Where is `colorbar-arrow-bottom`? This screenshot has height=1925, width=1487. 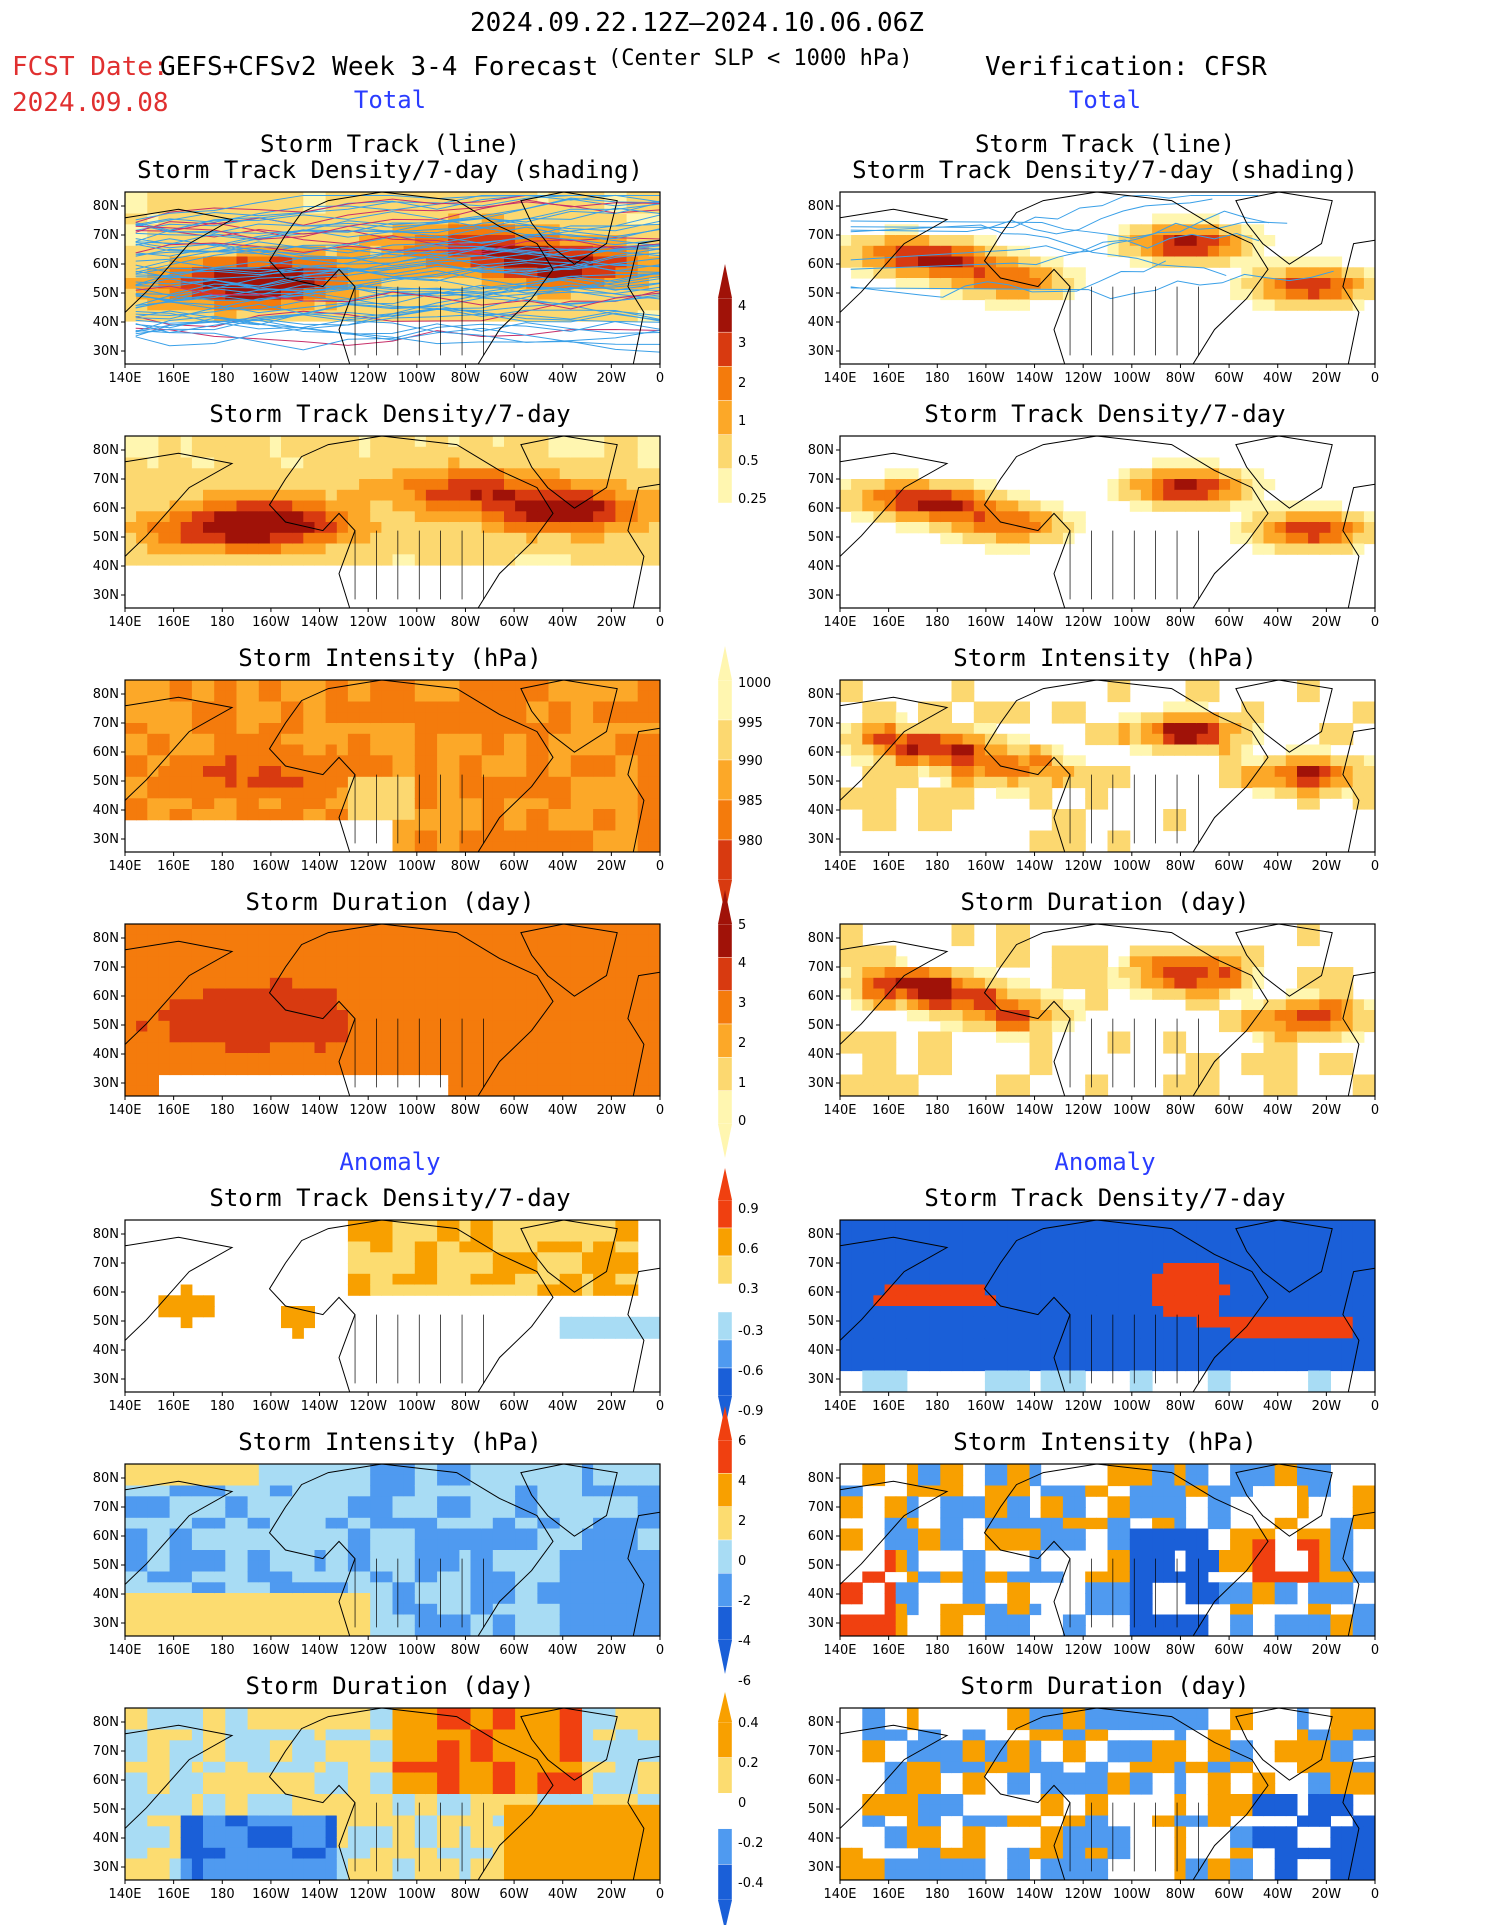
colorbar-arrow-bottom is located at coordinates (725, 1141).